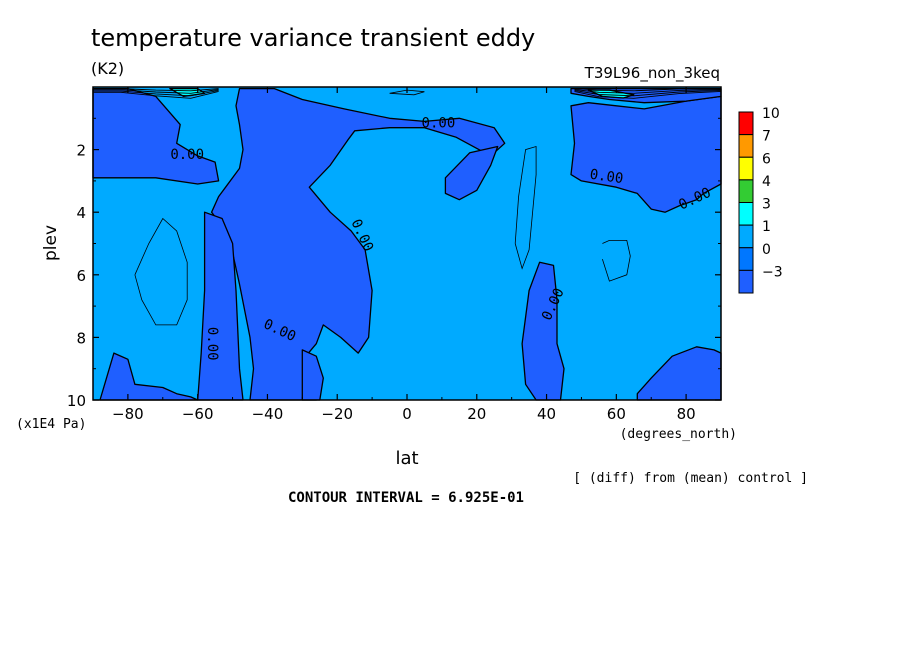 The height and width of the screenshot is (654, 904). Describe the element at coordinates (766, 159) in the screenshot. I see `colorbar-label: 6` at that location.